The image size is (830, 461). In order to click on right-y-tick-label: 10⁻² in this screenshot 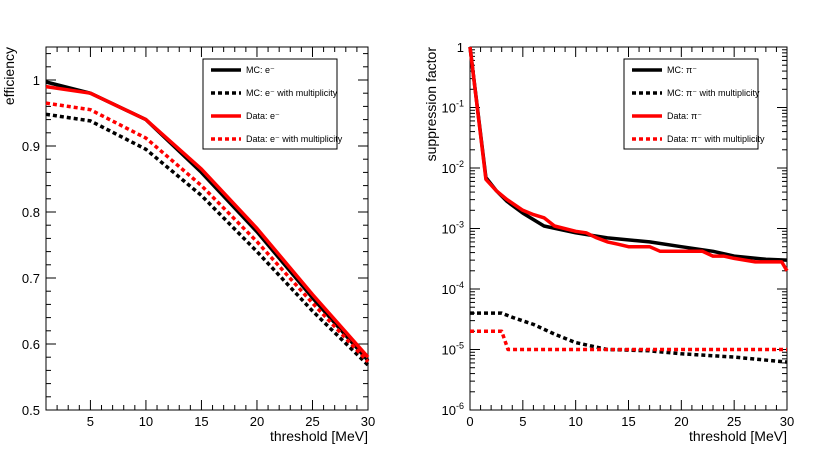, I will do `click(453, 167)`.